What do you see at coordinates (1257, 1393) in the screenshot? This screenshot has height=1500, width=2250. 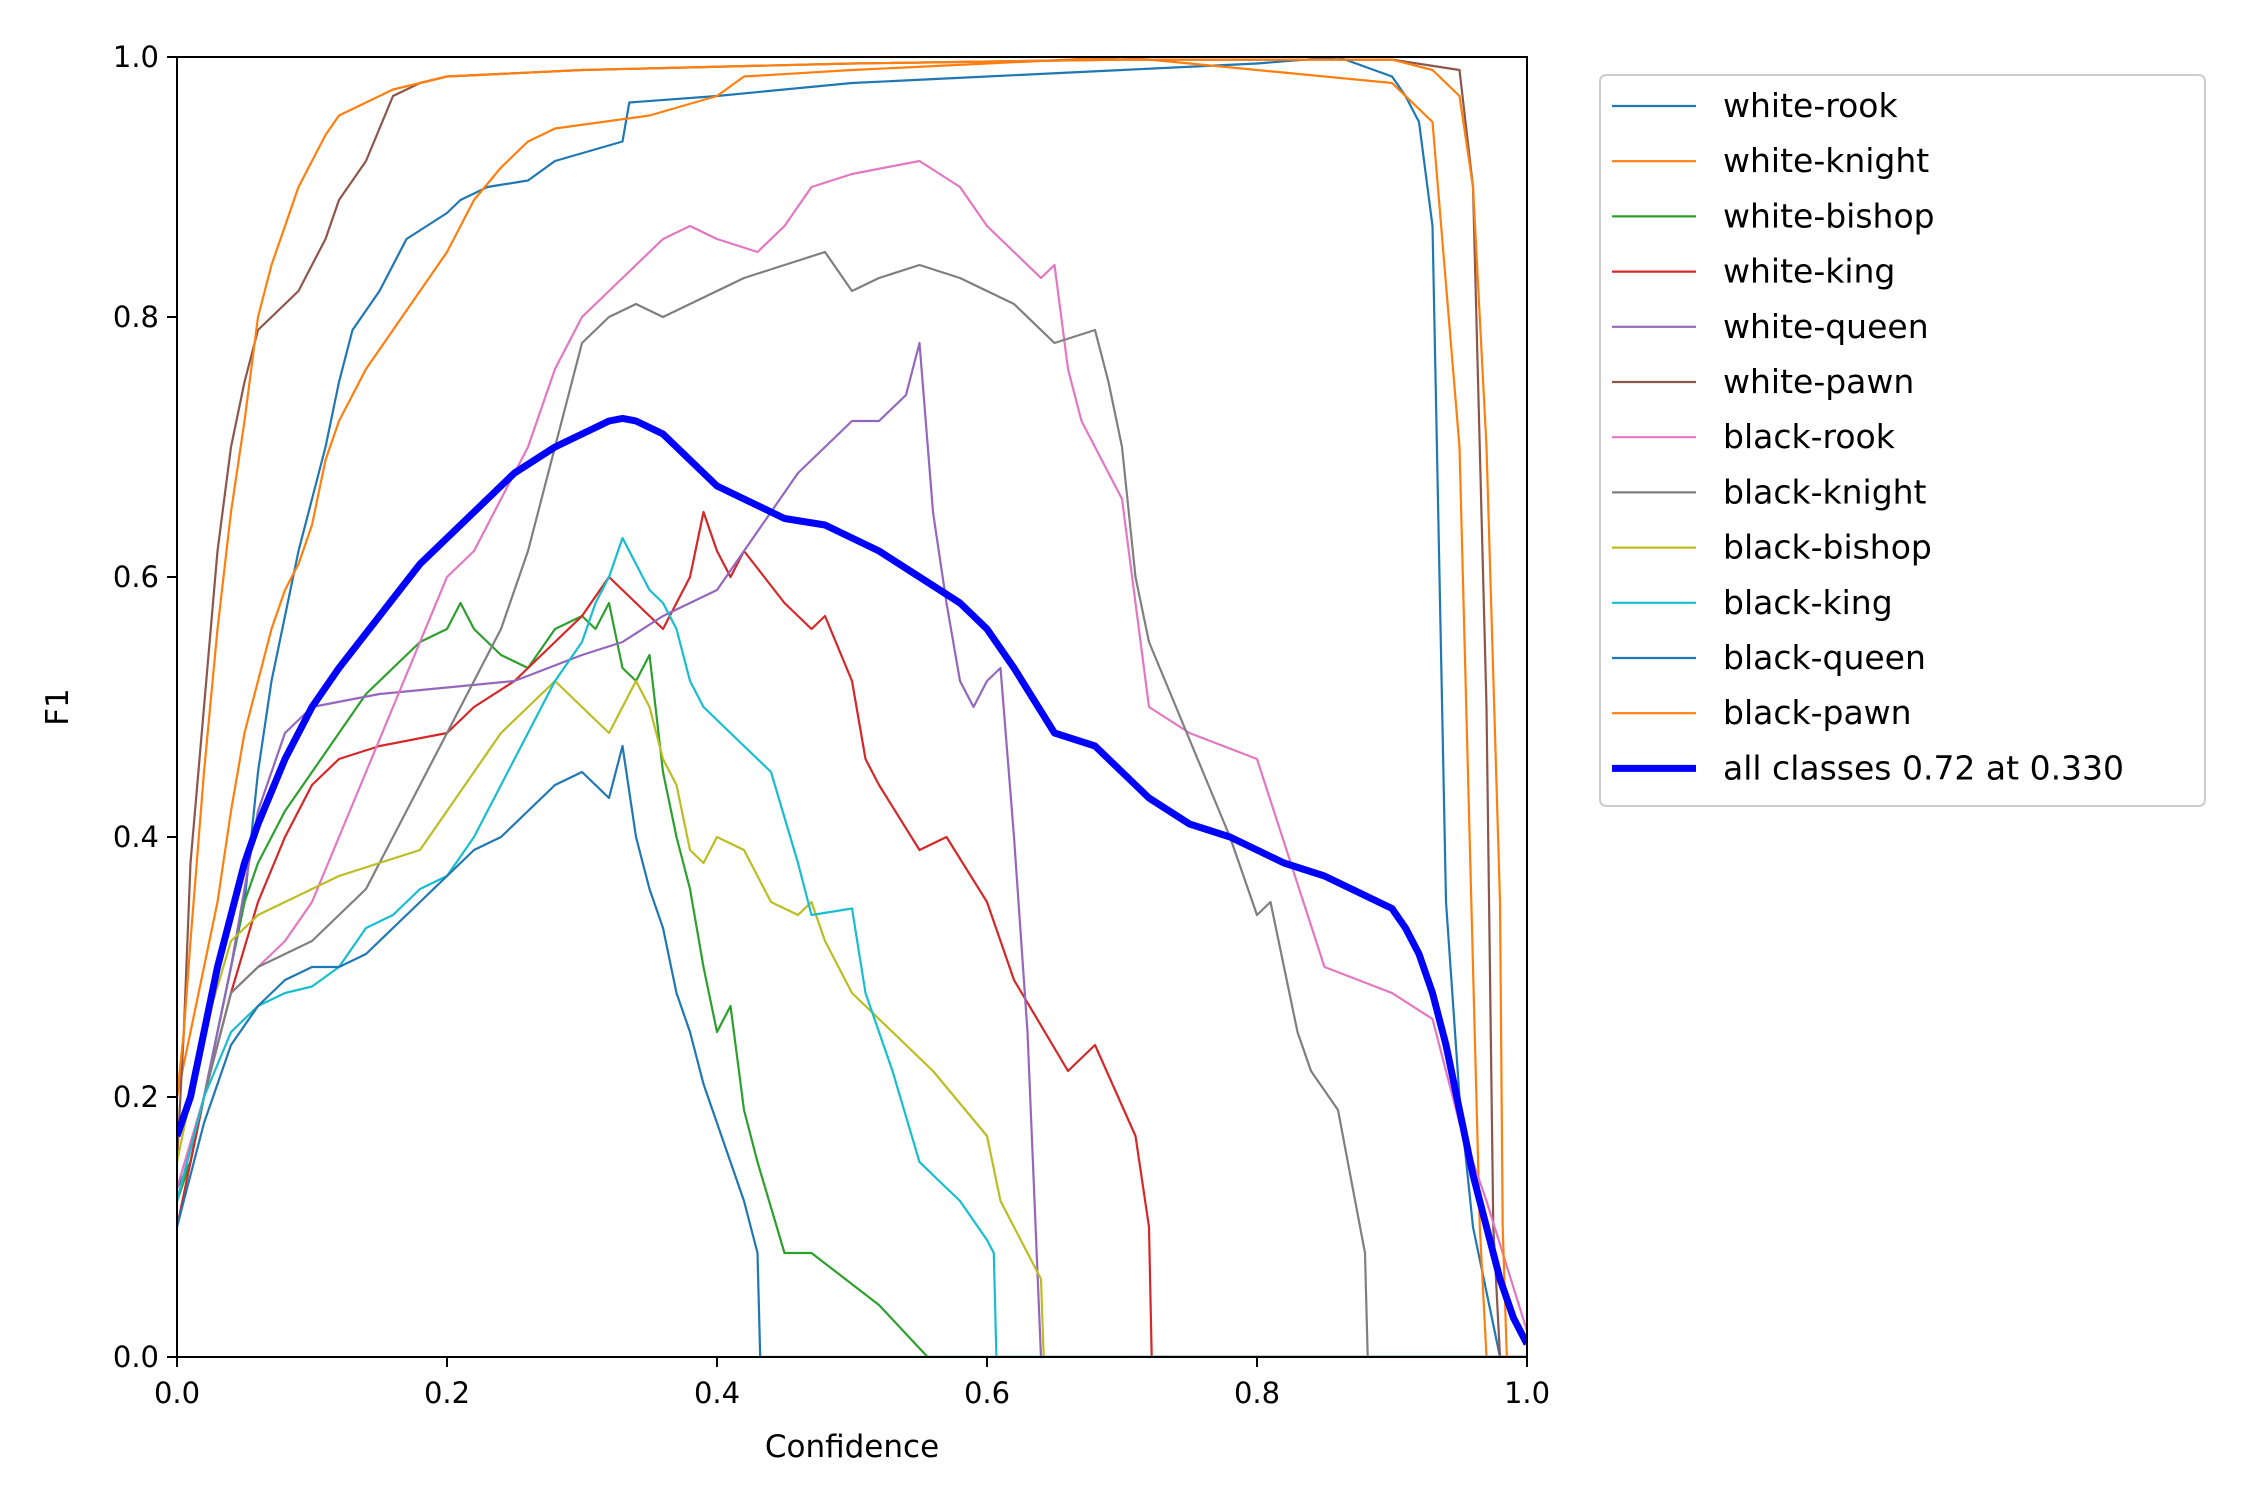 I see `x-tick-label: 0.8` at bounding box center [1257, 1393].